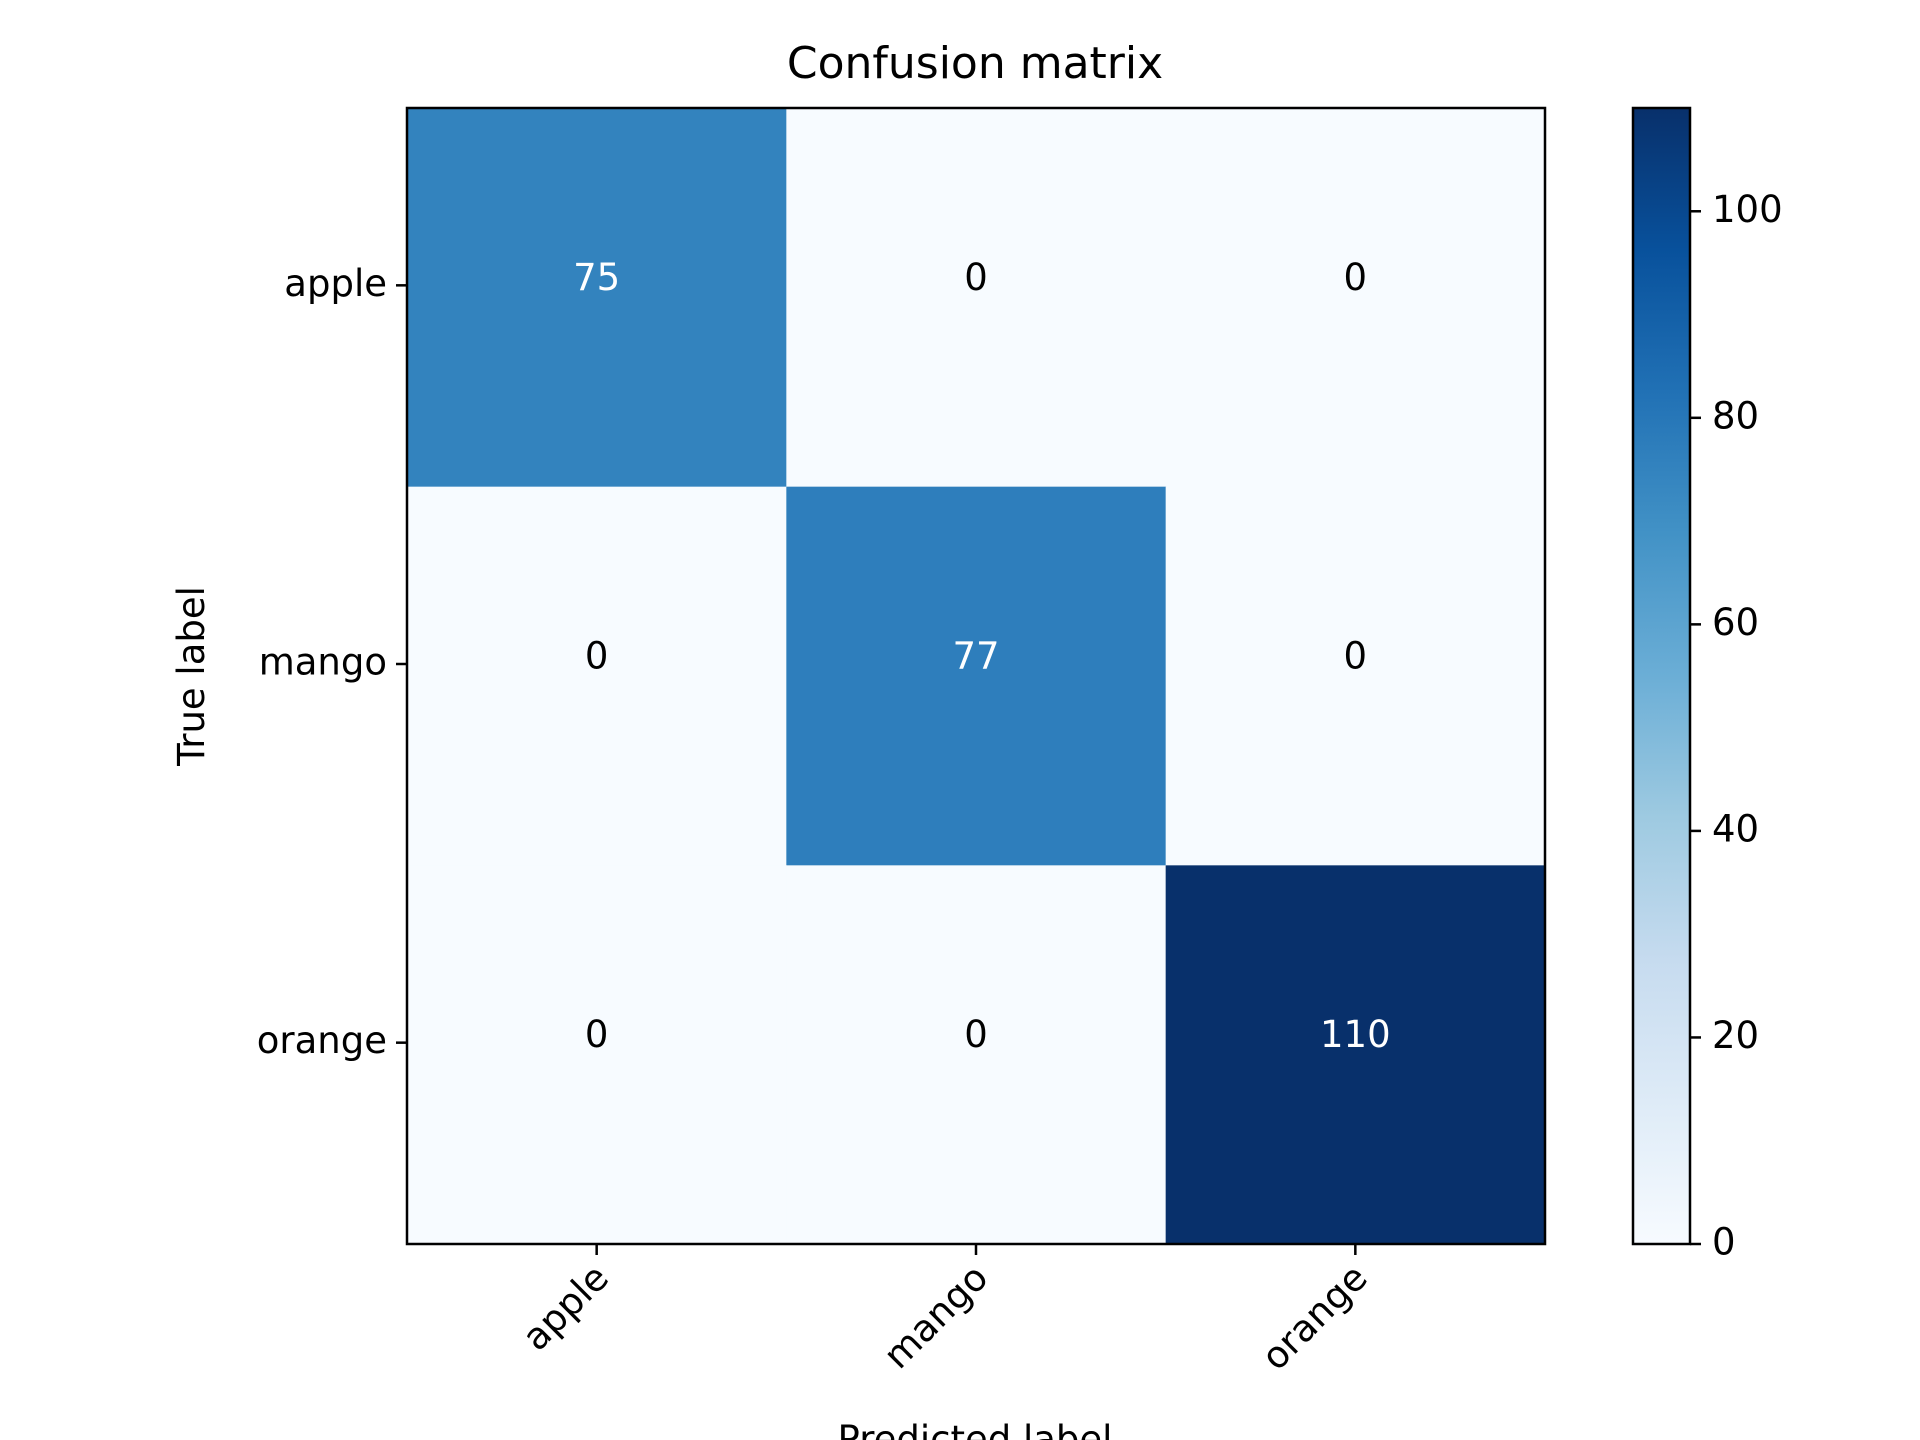 This screenshot has width=1920, height=1440. I want to click on colorbar-ticks: 0 20 40 60 80 100, so click(1736, 726).